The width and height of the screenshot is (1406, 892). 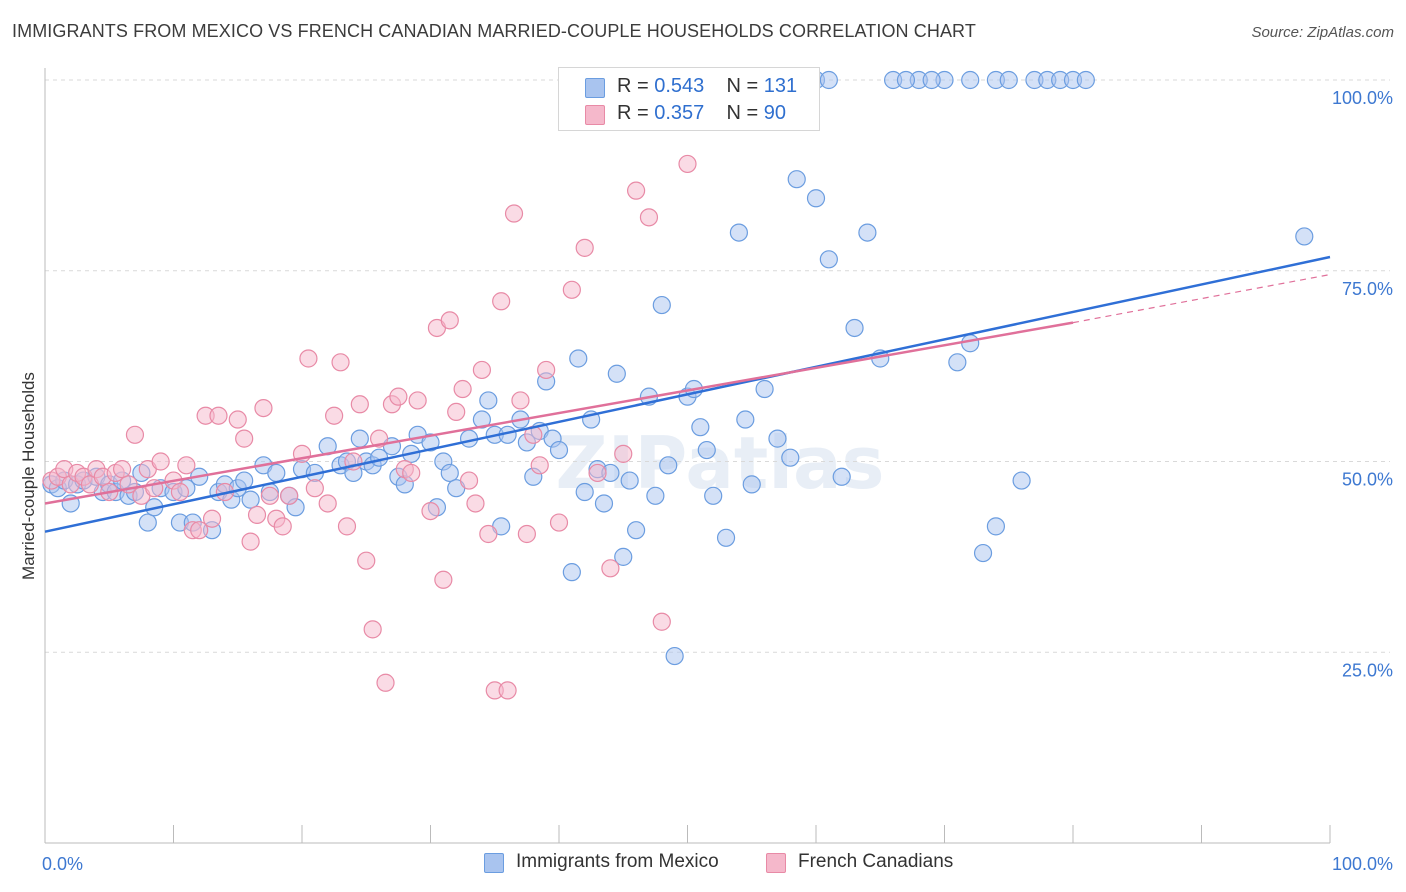 What do you see at coordinates (62, 864) in the screenshot?
I see `x-tick-label: 0.0%` at bounding box center [62, 864].